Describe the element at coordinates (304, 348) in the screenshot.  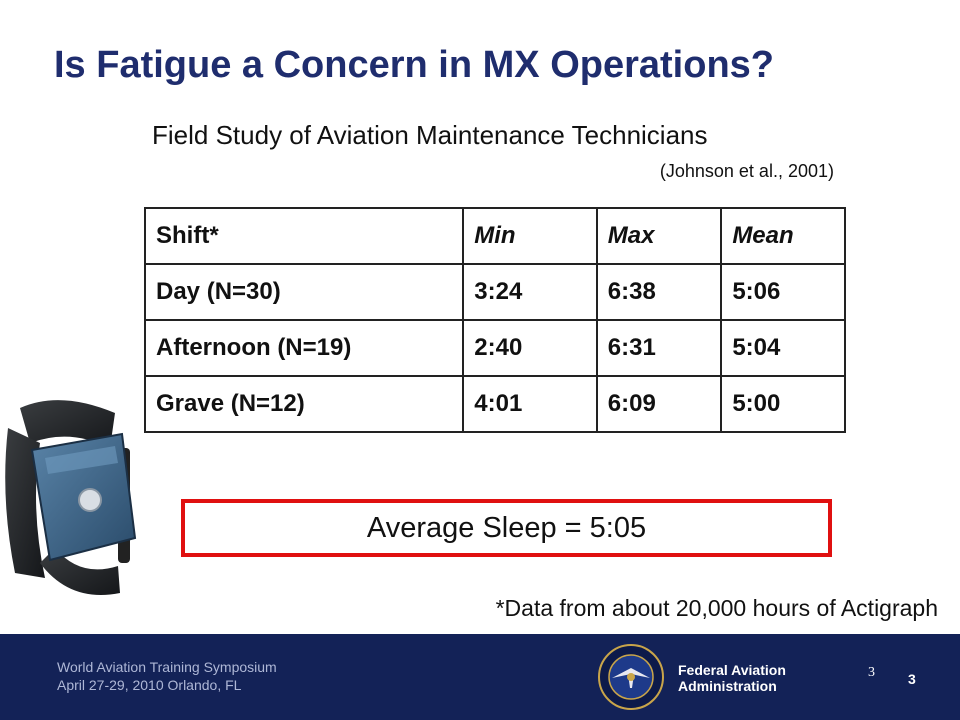
I see `table-cell: Afternoon (N=19)` at that location.